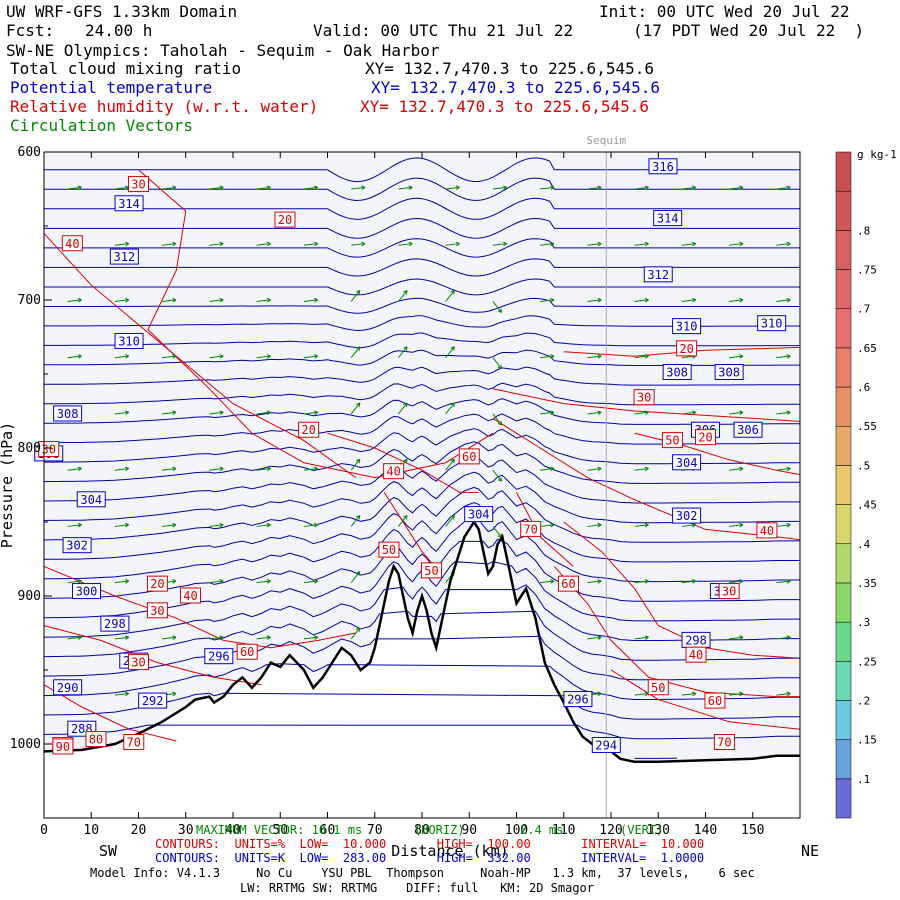  Describe the element at coordinates (863, 387) in the screenshot. I see `colorbar-tick-label: .6` at that location.